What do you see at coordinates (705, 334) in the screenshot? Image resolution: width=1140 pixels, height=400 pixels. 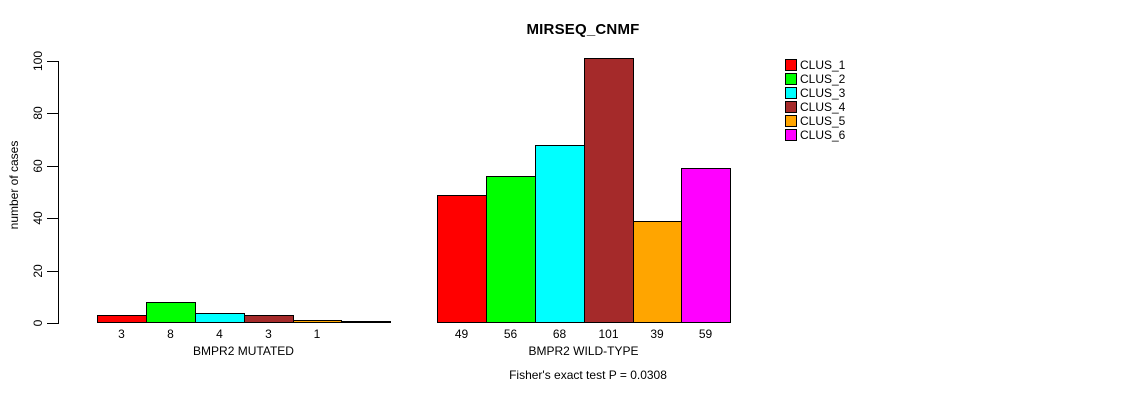 I see `bar-value-label: 59` at bounding box center [705, 334].